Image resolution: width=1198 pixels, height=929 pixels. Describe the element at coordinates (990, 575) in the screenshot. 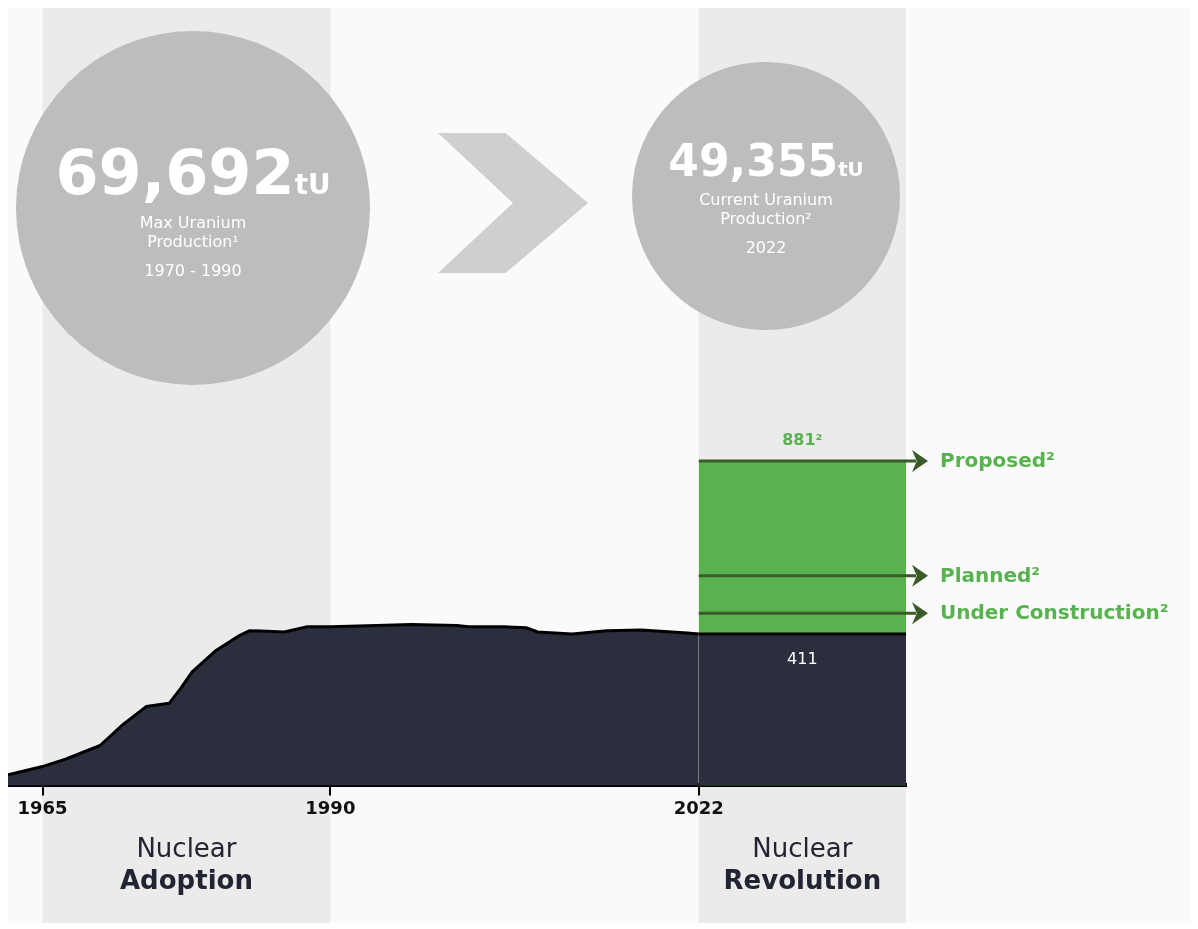

I see `ref-line-label: Planned²` at that location.